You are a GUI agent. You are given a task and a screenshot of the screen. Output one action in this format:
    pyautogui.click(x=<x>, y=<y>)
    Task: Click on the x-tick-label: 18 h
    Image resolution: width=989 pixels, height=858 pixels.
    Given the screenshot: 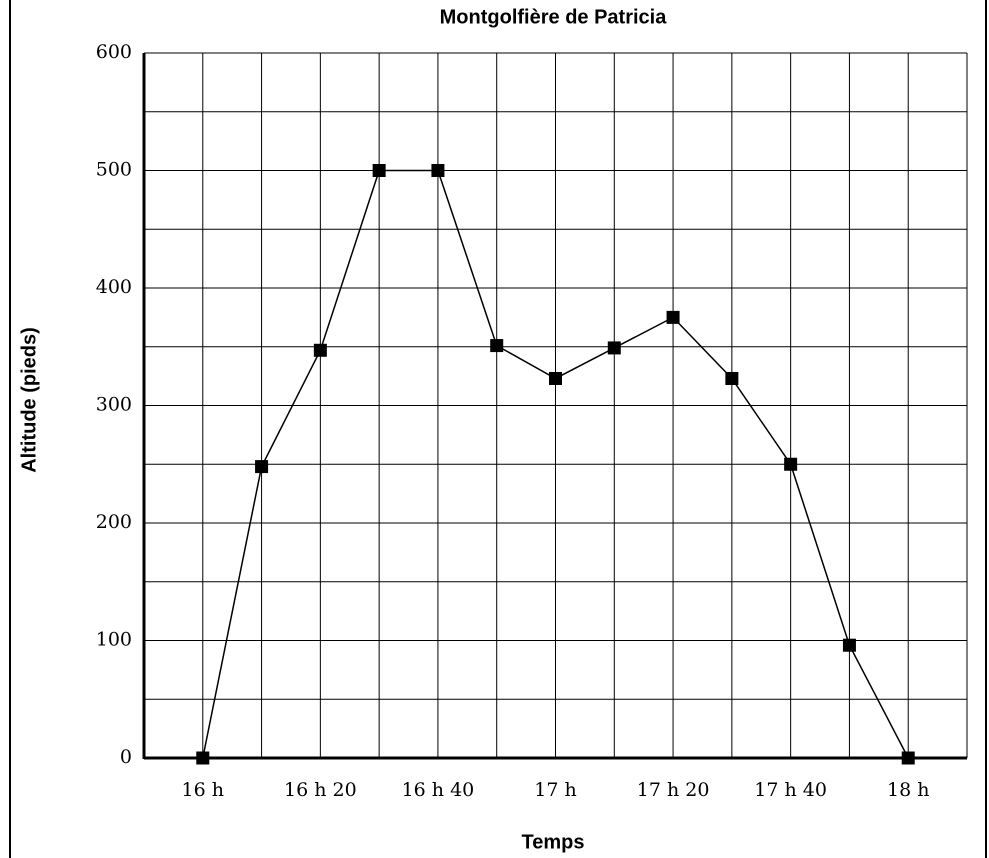 What is the action you would take?
    pyautogui.click(x=908, y=790)
    